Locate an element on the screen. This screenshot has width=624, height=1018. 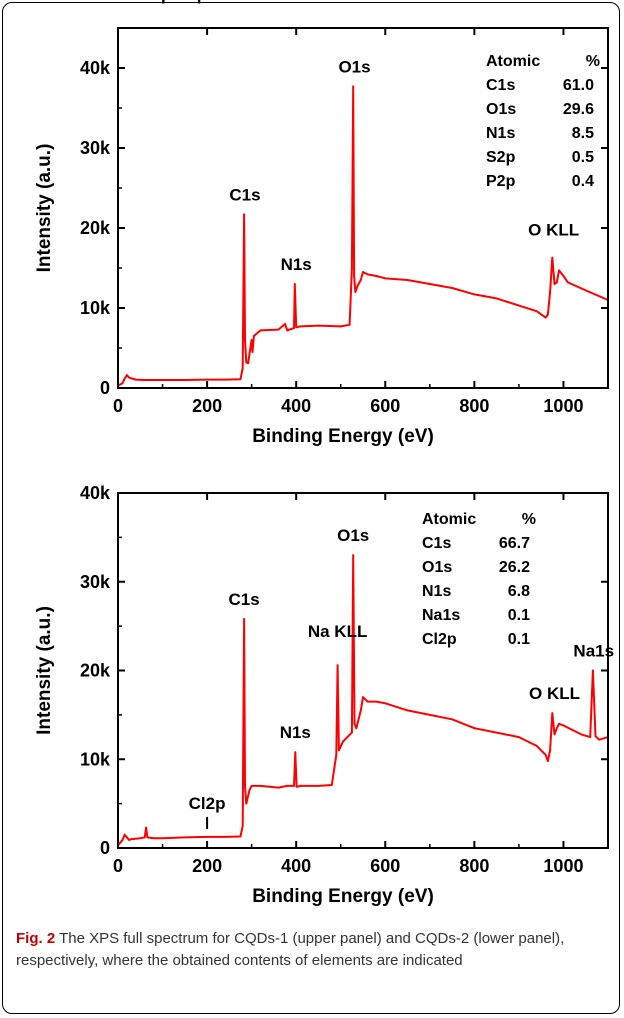
table-value: 6.8 is located at coordinates (519, 591).